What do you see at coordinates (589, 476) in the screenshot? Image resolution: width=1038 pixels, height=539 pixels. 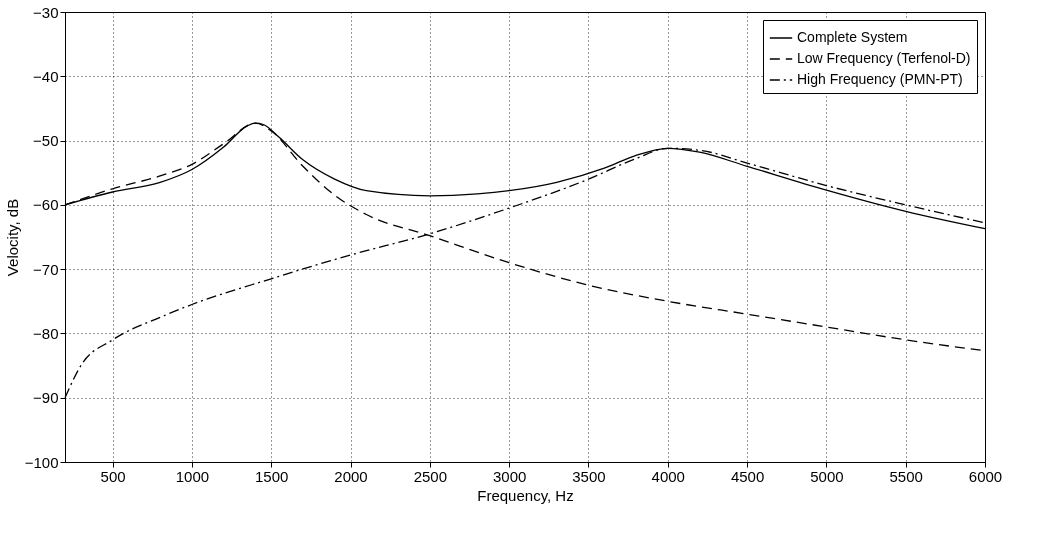 I see `x-tick-label: 3500` at bounding box center [589, 476].